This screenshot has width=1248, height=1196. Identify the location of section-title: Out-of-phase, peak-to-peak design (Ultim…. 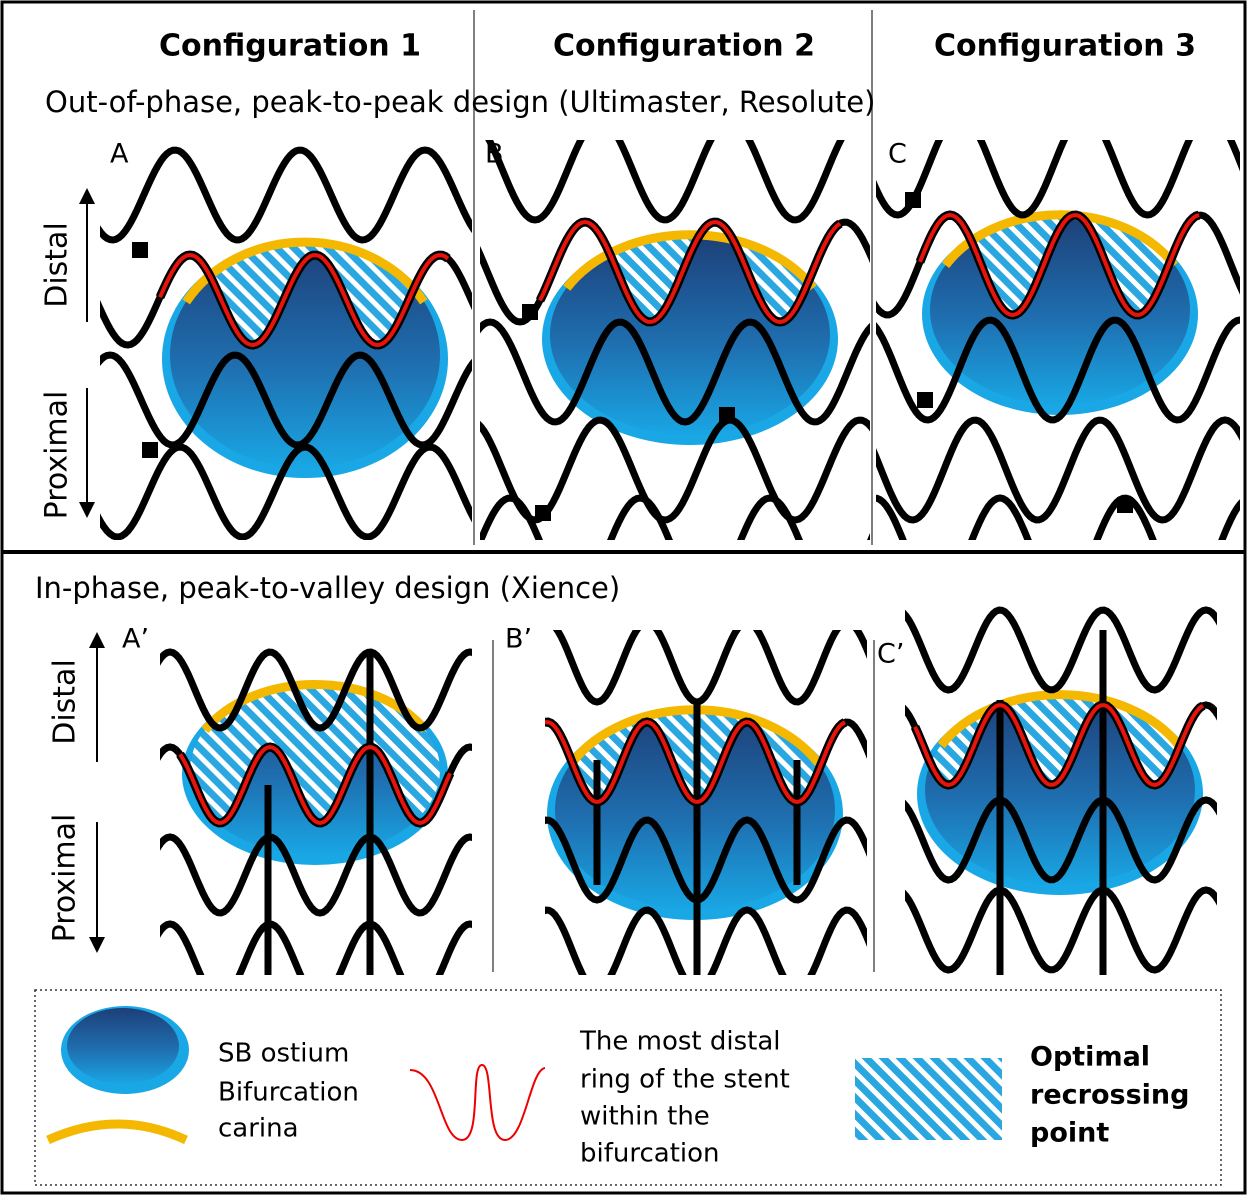
(460, 102).